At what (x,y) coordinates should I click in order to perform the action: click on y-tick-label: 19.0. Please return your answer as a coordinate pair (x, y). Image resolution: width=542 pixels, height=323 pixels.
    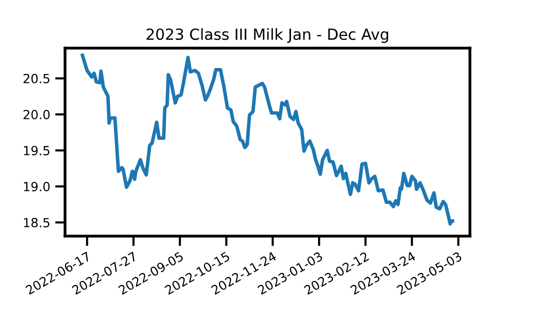
    Looking at the image, I should click on (37, 187).